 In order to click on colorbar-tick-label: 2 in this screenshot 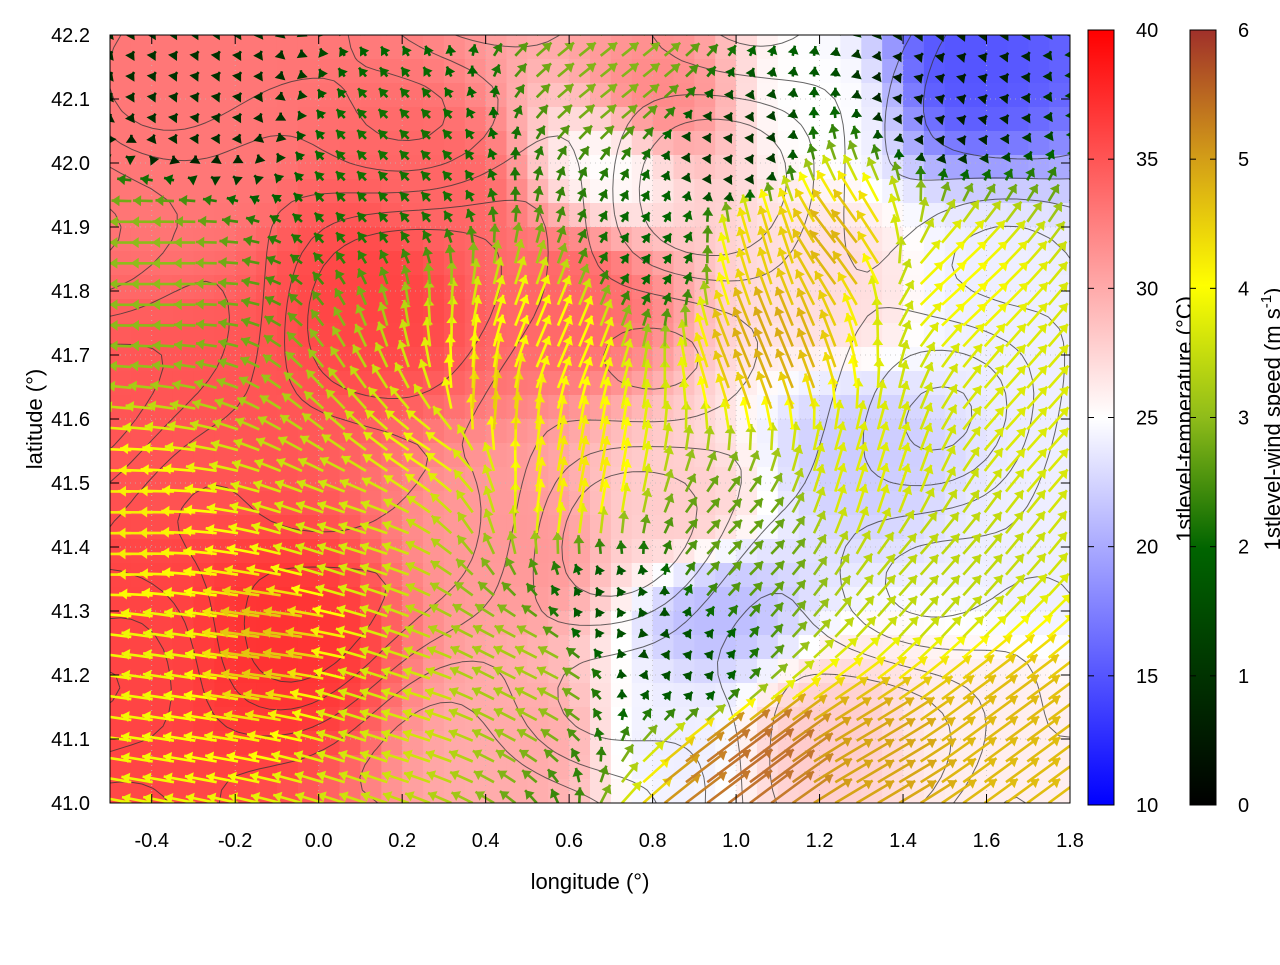, I will do `click(1243, 548)`.